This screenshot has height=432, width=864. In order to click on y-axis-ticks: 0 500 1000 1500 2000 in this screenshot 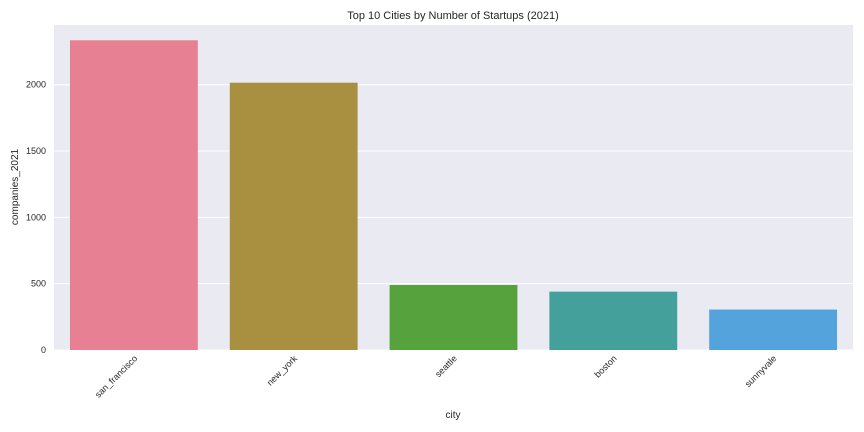, I will do `click(36, 217)`.